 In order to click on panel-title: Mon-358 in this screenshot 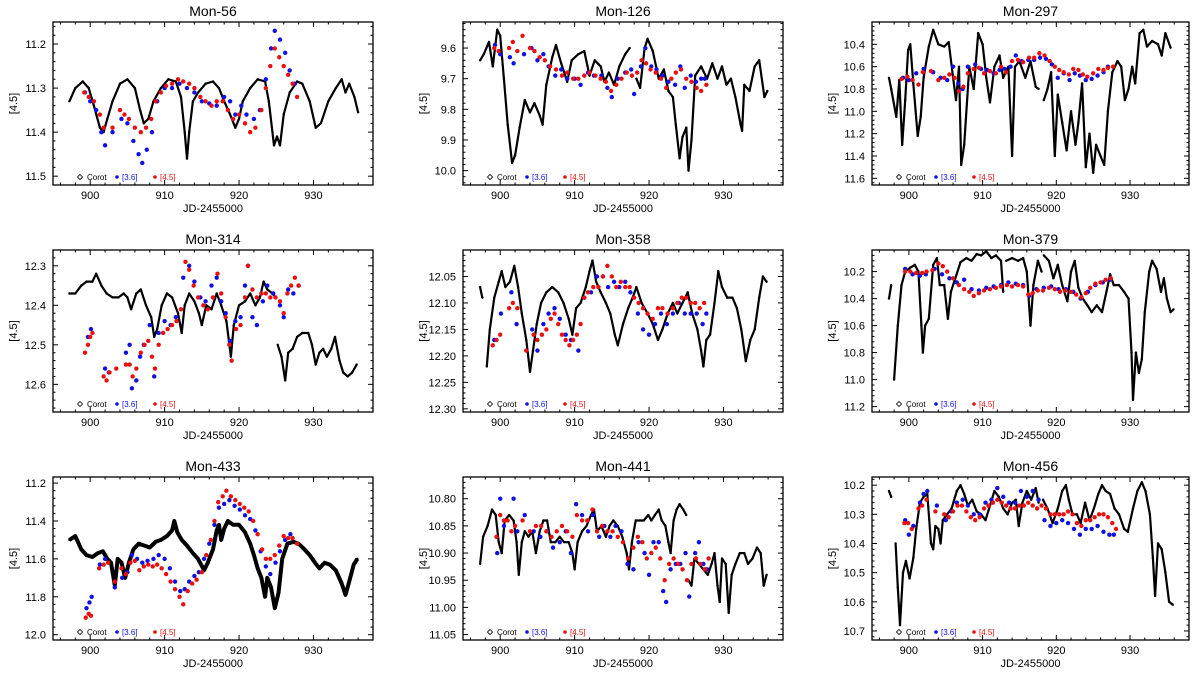, I will do `click(622, 239)`.